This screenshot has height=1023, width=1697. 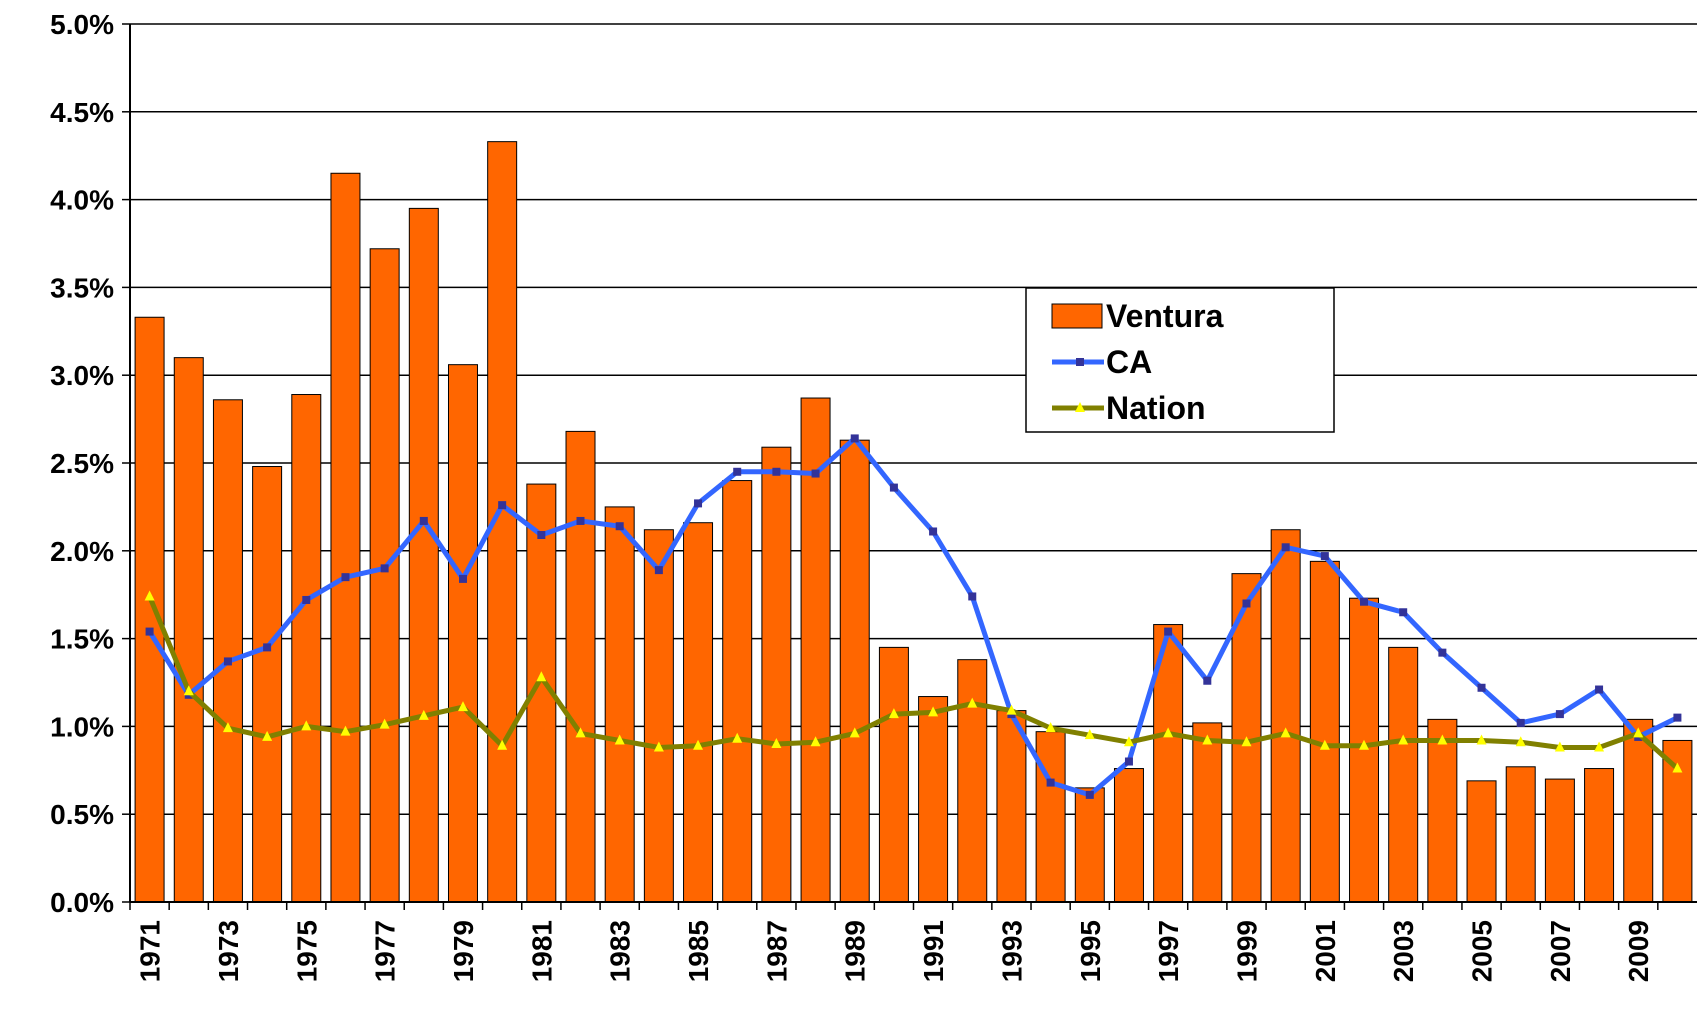 What do you see at coordinates (306, 951) in the screenshot?
I see `x-tick-label: 1975` at bounding box center [306, 951].